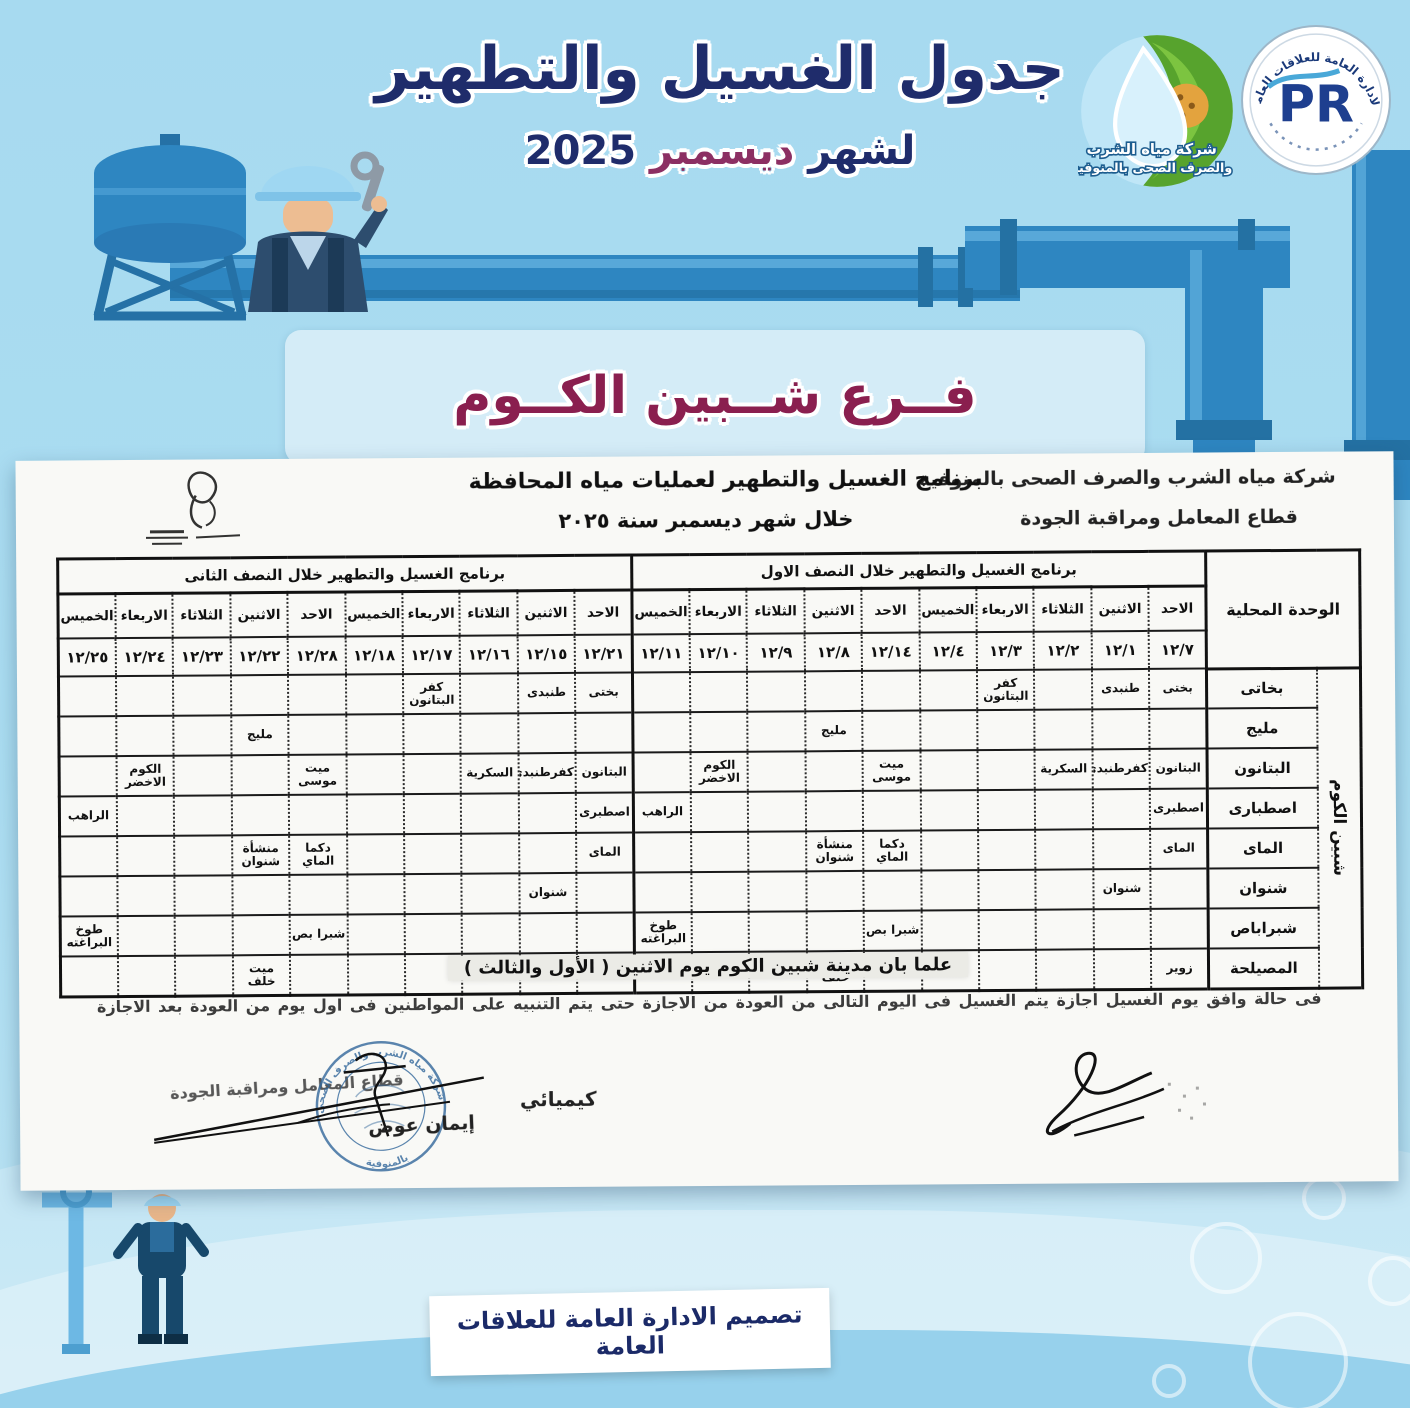 The image size is (1410, 1408). What do you see at coordinates (891, 770) in the screenshot?
I see `schedule-cell: ميت موسى` at bounding box center [891, 770].